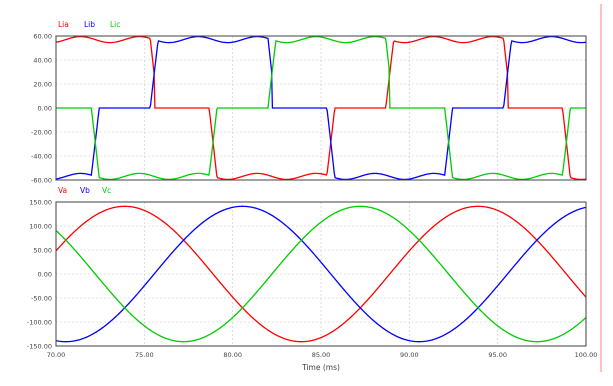 The height and width of the screenshot is (386, 613). What do you see at coordinates (41, 133) in the screenshot?
I see `y-tick-label: -20.00` at bounding box center [41, 133].